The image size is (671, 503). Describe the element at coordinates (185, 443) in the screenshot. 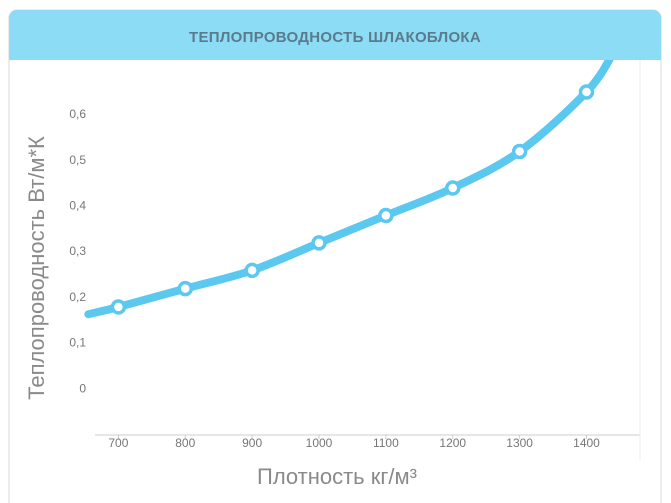

I see `x-tick-label: 800` at that location.